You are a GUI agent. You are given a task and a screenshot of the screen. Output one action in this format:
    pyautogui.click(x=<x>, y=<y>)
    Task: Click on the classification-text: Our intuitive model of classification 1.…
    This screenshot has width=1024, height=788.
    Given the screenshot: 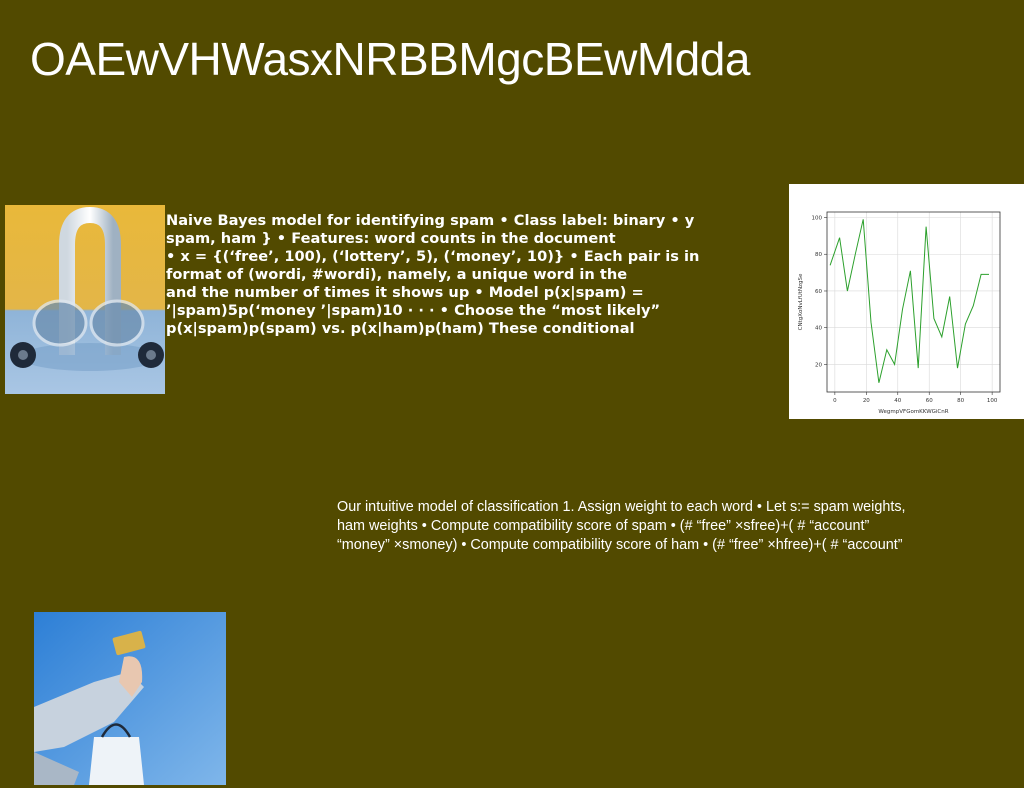 What is the action you would take?
    pyautogui.click(x=667, y=526)
    